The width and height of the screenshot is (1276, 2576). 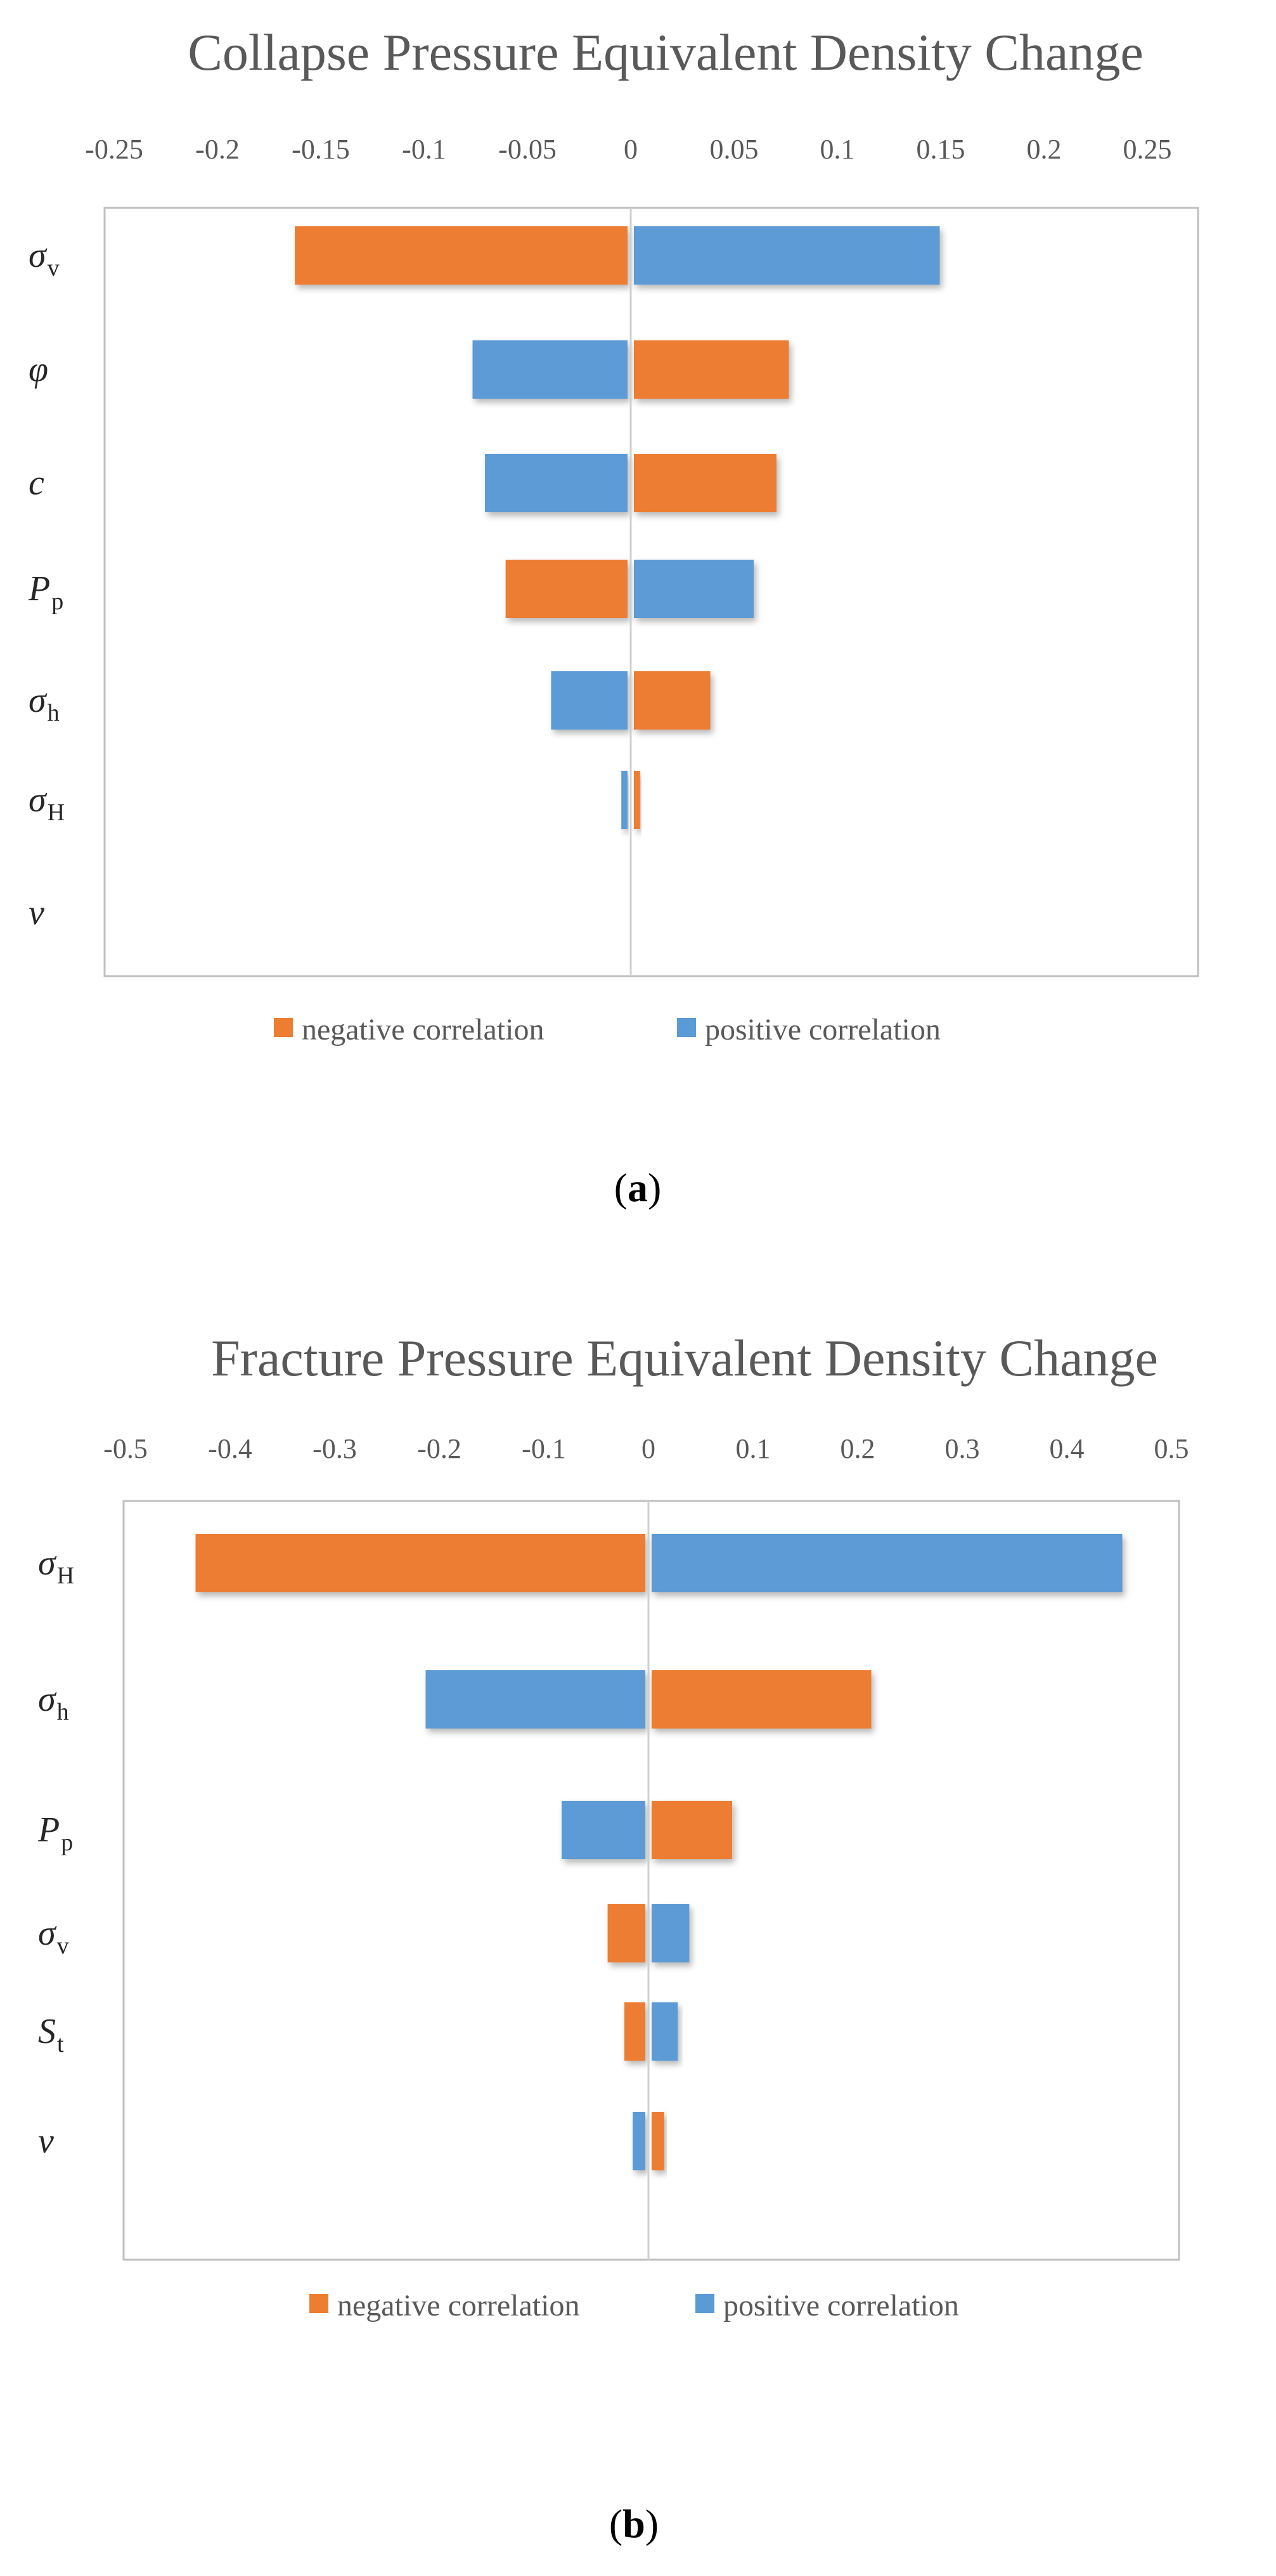 What do you see at coordinates (51, 2035) in the screenshot?
I see `category-label: St` at bounding box center [51, 2035].